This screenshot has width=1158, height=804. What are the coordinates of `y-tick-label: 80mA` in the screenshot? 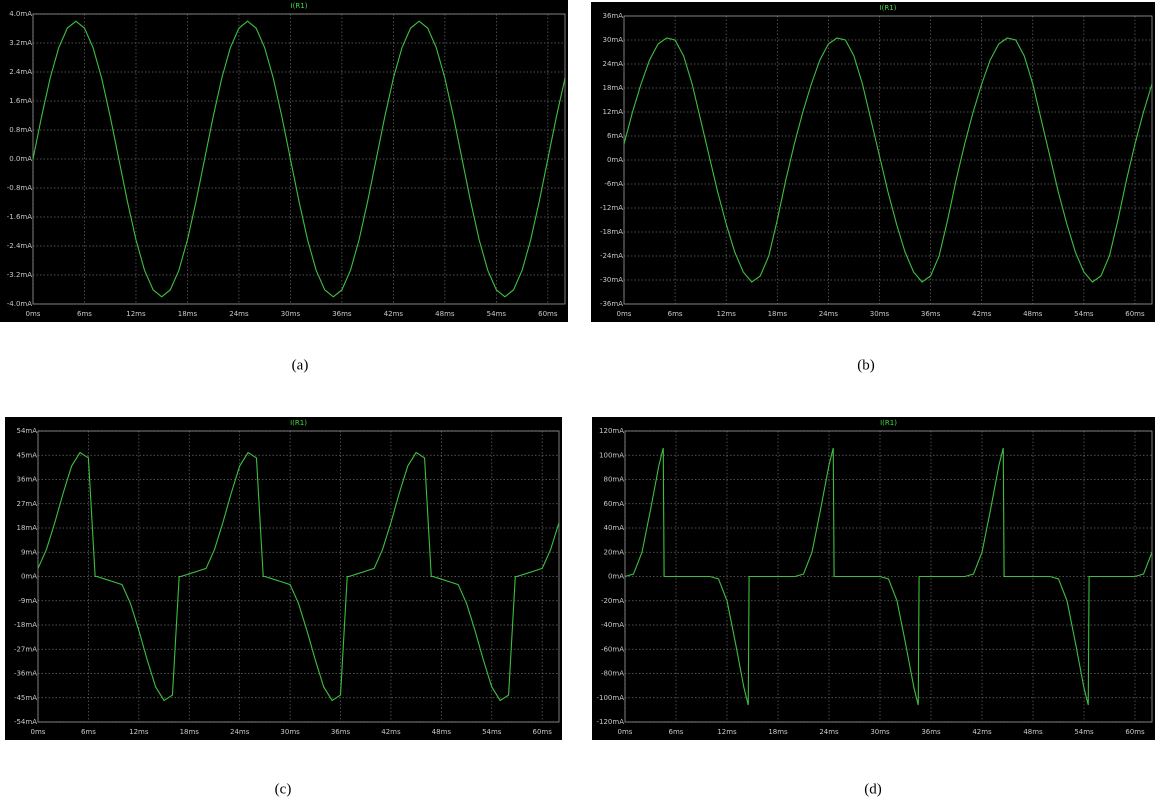 It's located at (613, 480).